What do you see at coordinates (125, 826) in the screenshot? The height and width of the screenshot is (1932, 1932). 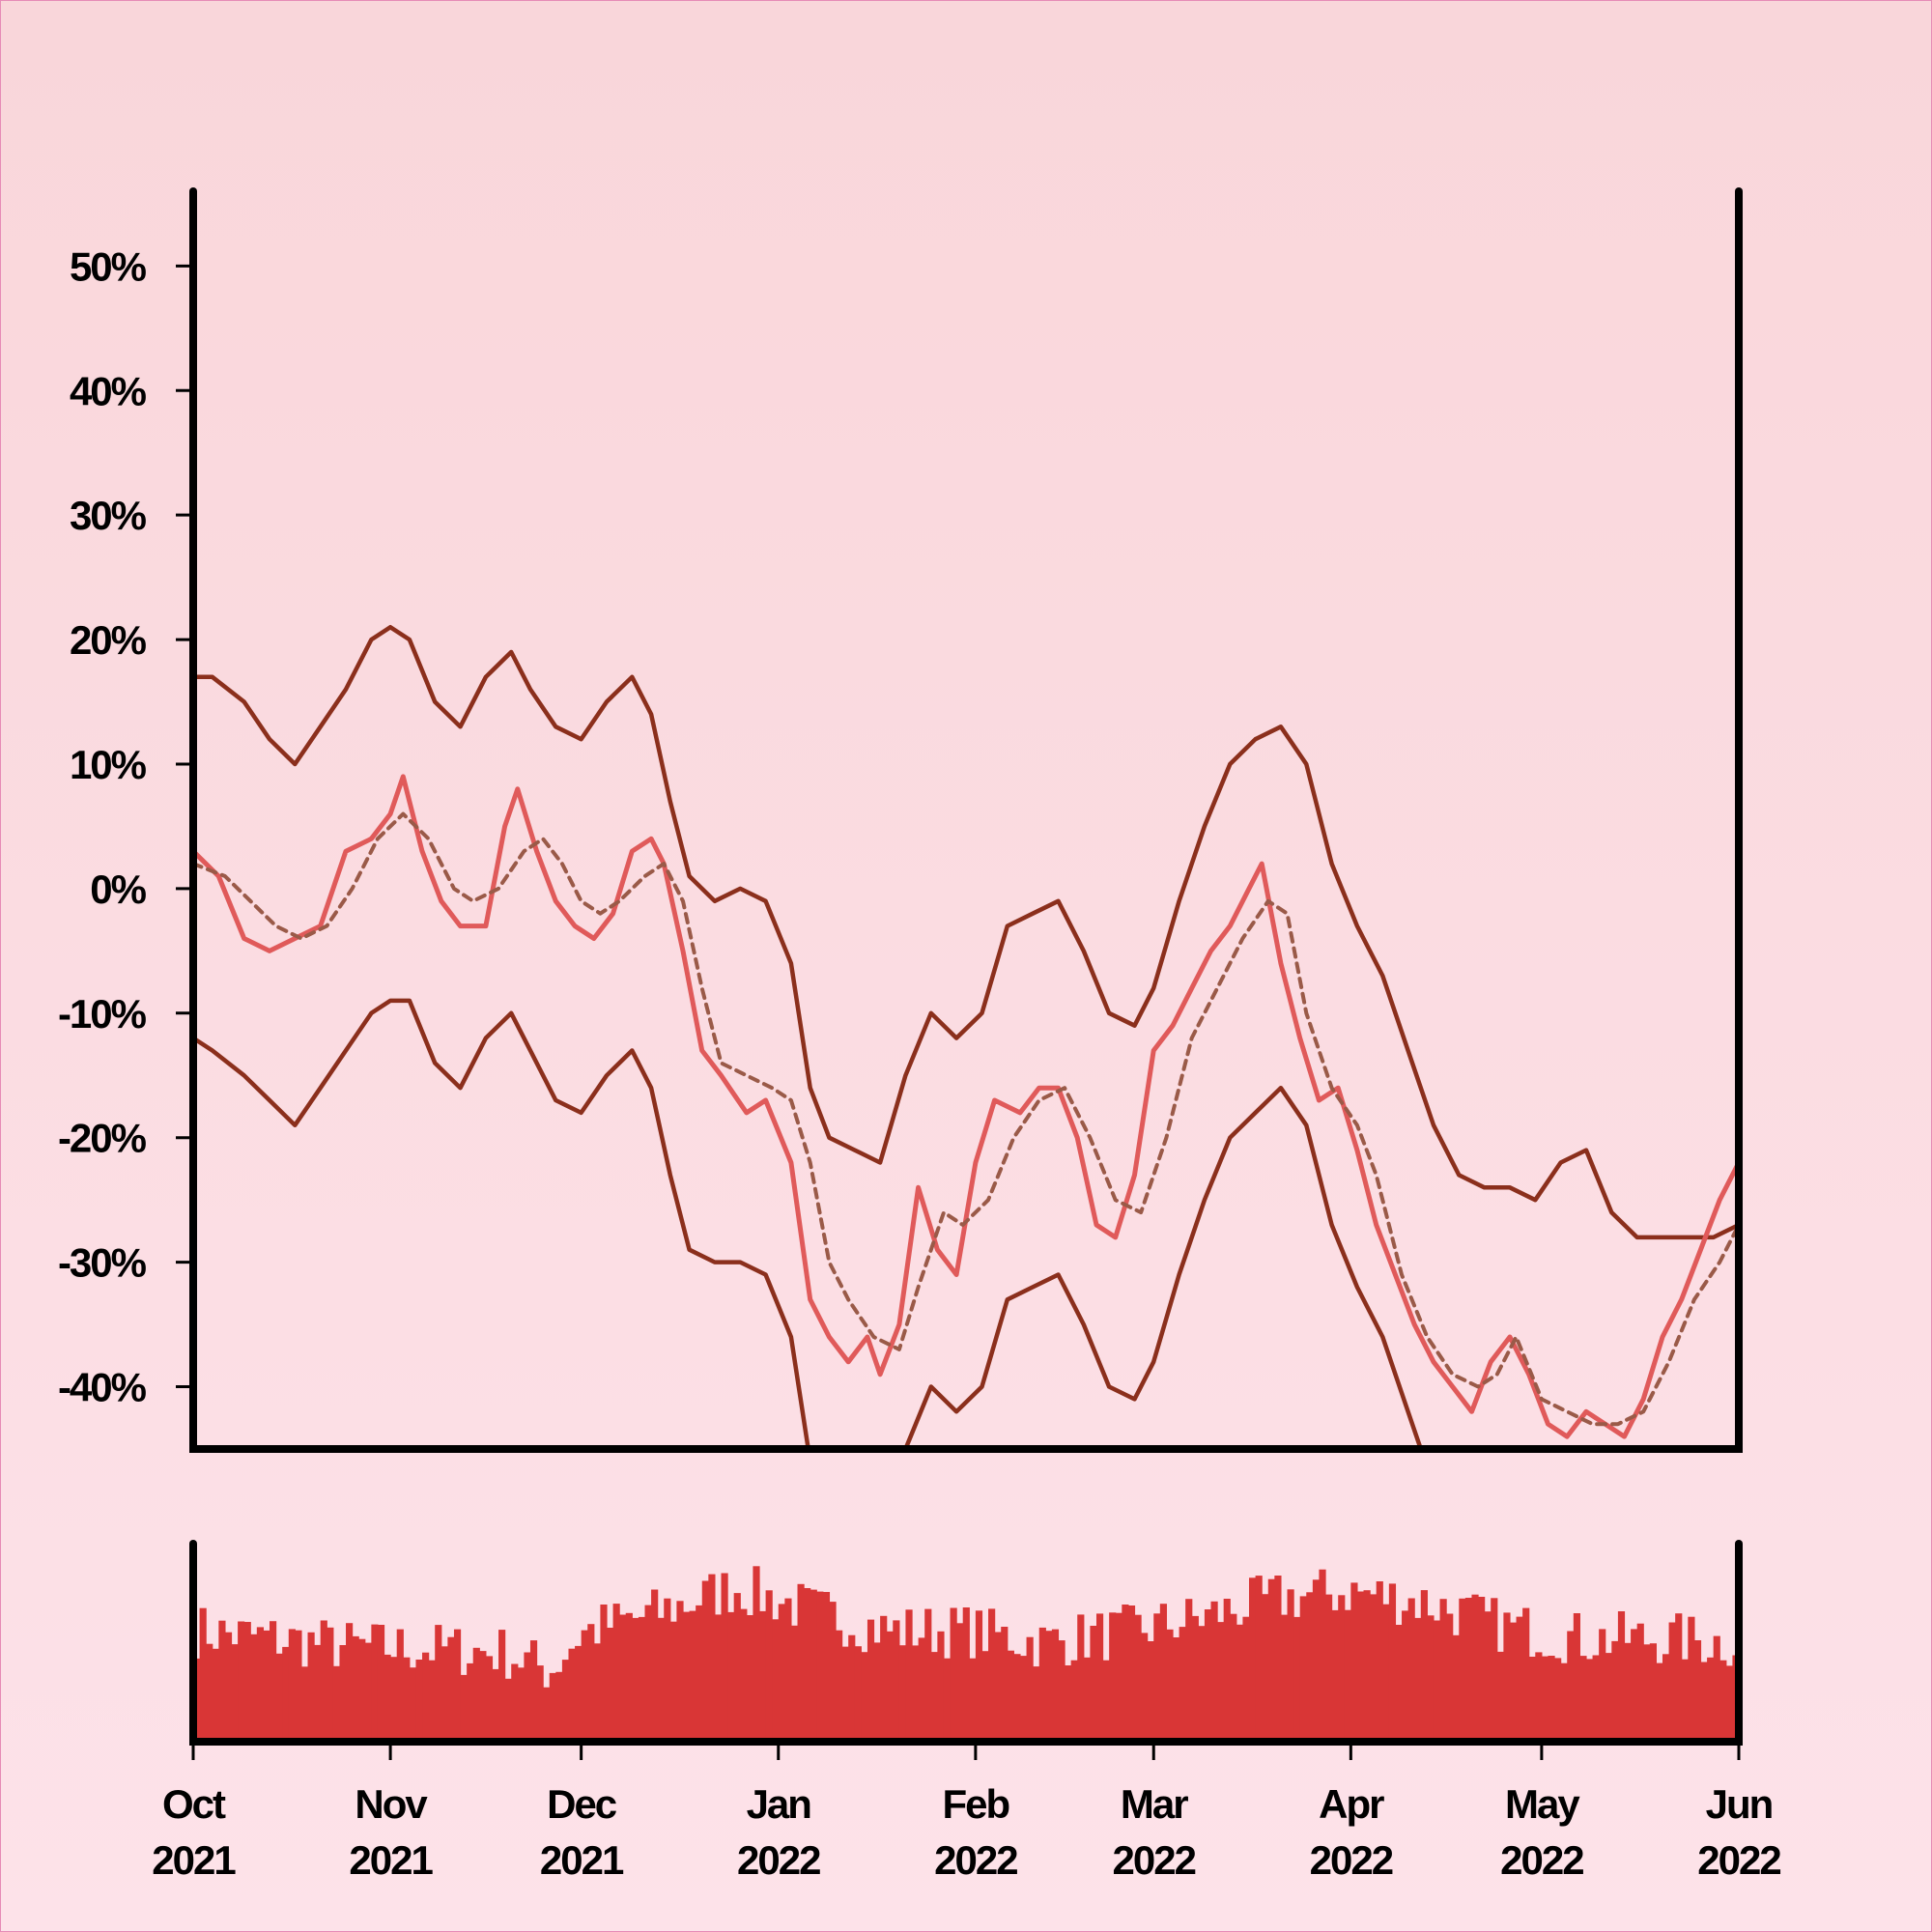 I see `y-axis-ticks: 50% 40% 30% 20% 10% 0% -10% -20% -30% -40%` at bounding box center [125, 826].